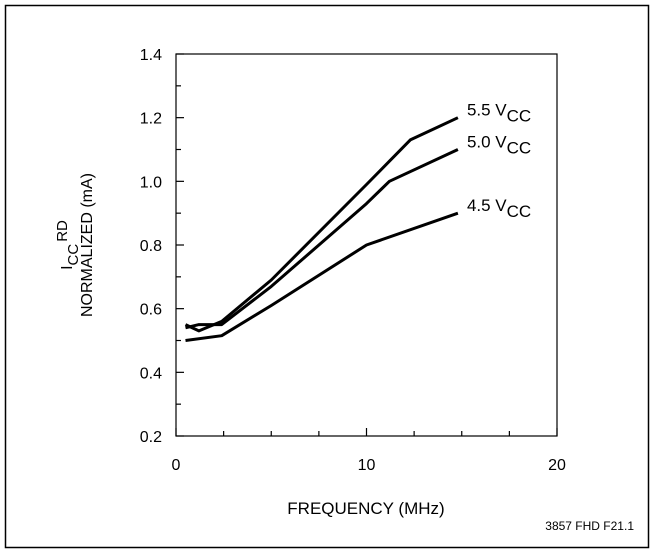 Image resolution: width=654 pixels, height=558 pixels. Describe the element at coordinates (151, 182) in the screenshot. I see `y-tick-label: 1.0` at that location.